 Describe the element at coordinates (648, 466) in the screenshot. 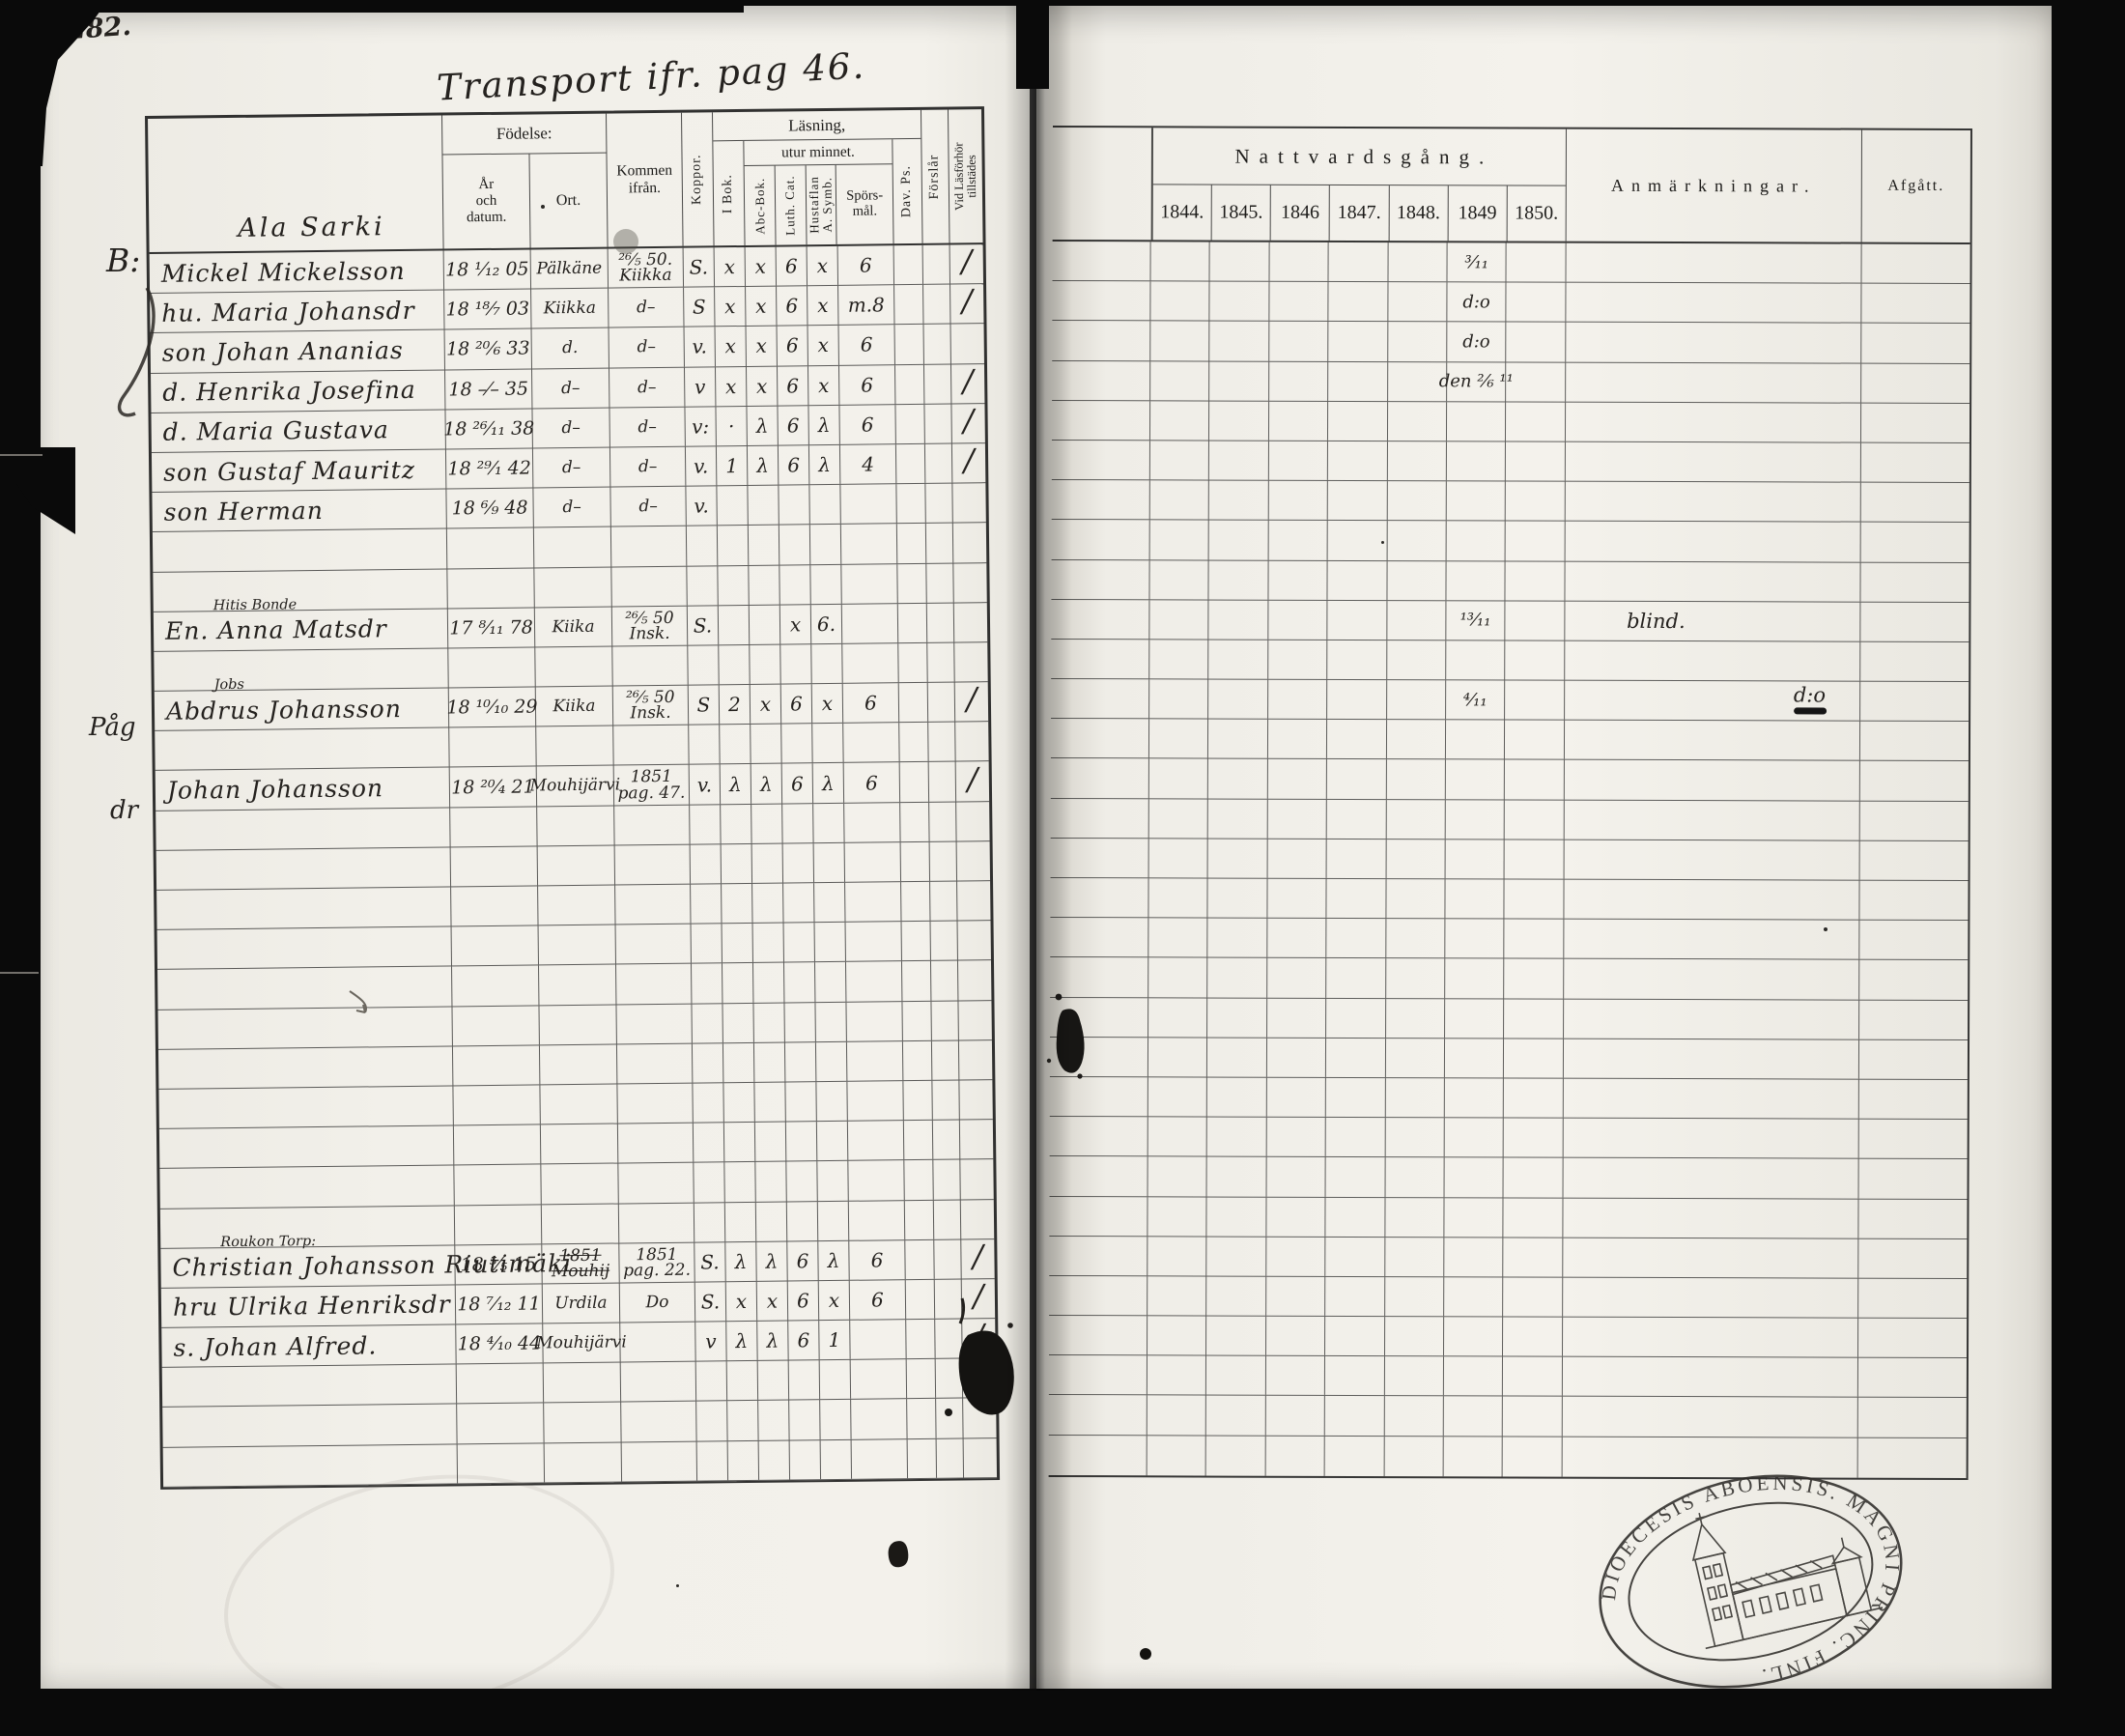

I see `arrived-from: d–` at that location.